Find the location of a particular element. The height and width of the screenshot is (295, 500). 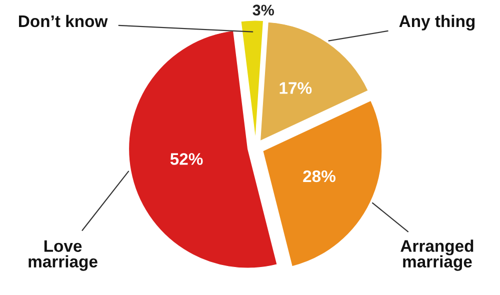

slice-label: Don’t know is located at coordinates (63, 21).